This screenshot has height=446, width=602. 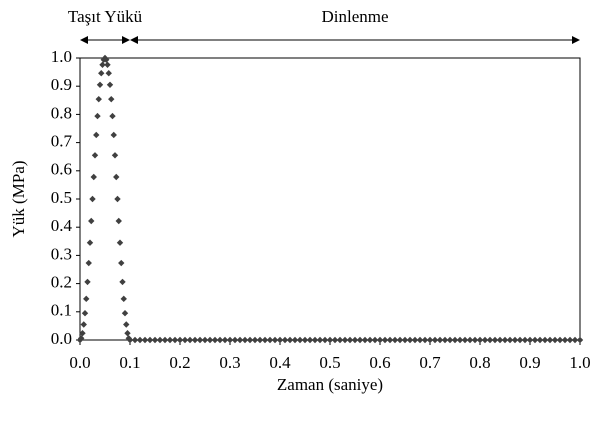 I want to click on x-tick-label: 0.1, so click(x=129, y=362).